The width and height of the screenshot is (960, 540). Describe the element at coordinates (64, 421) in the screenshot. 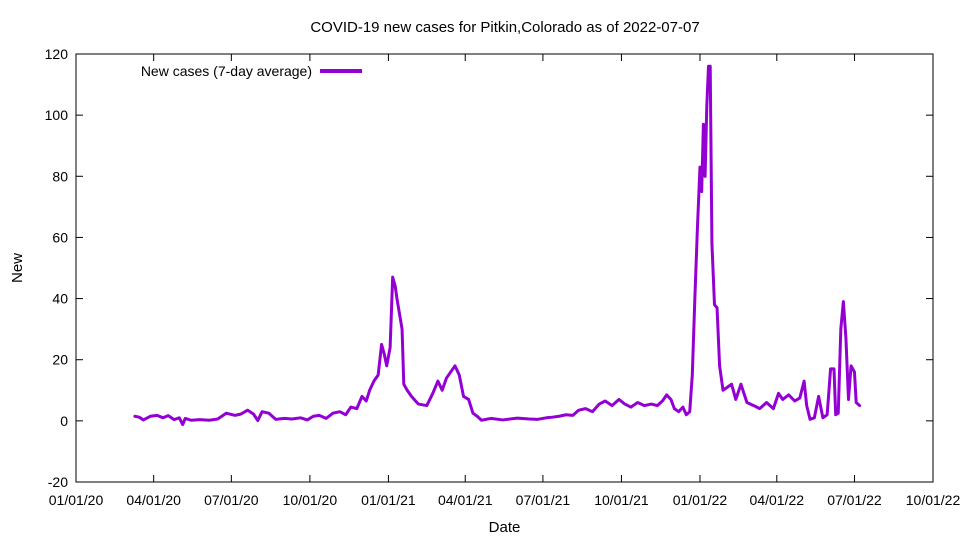

I see `y-tick-label: 0` at that location.